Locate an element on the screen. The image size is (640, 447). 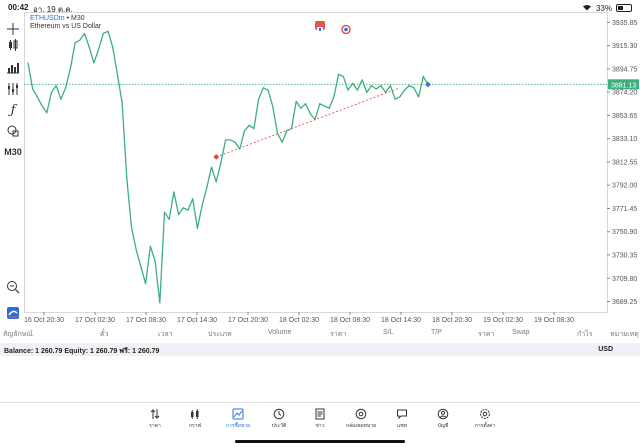
nav-item-label: บัญชี is located at coordinates (443, 426).